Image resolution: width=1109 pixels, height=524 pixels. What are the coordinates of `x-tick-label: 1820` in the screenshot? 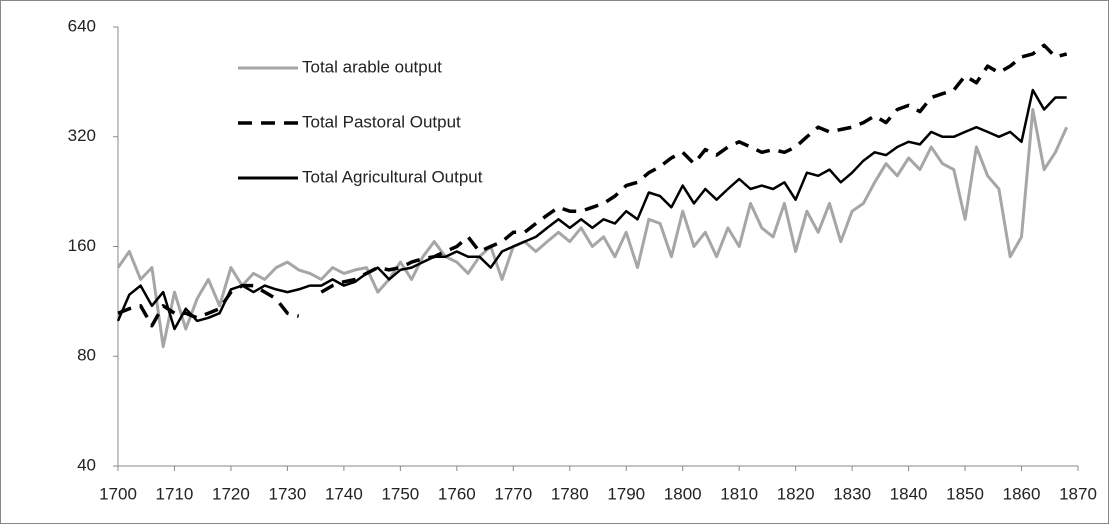 It's located at (796, 493).